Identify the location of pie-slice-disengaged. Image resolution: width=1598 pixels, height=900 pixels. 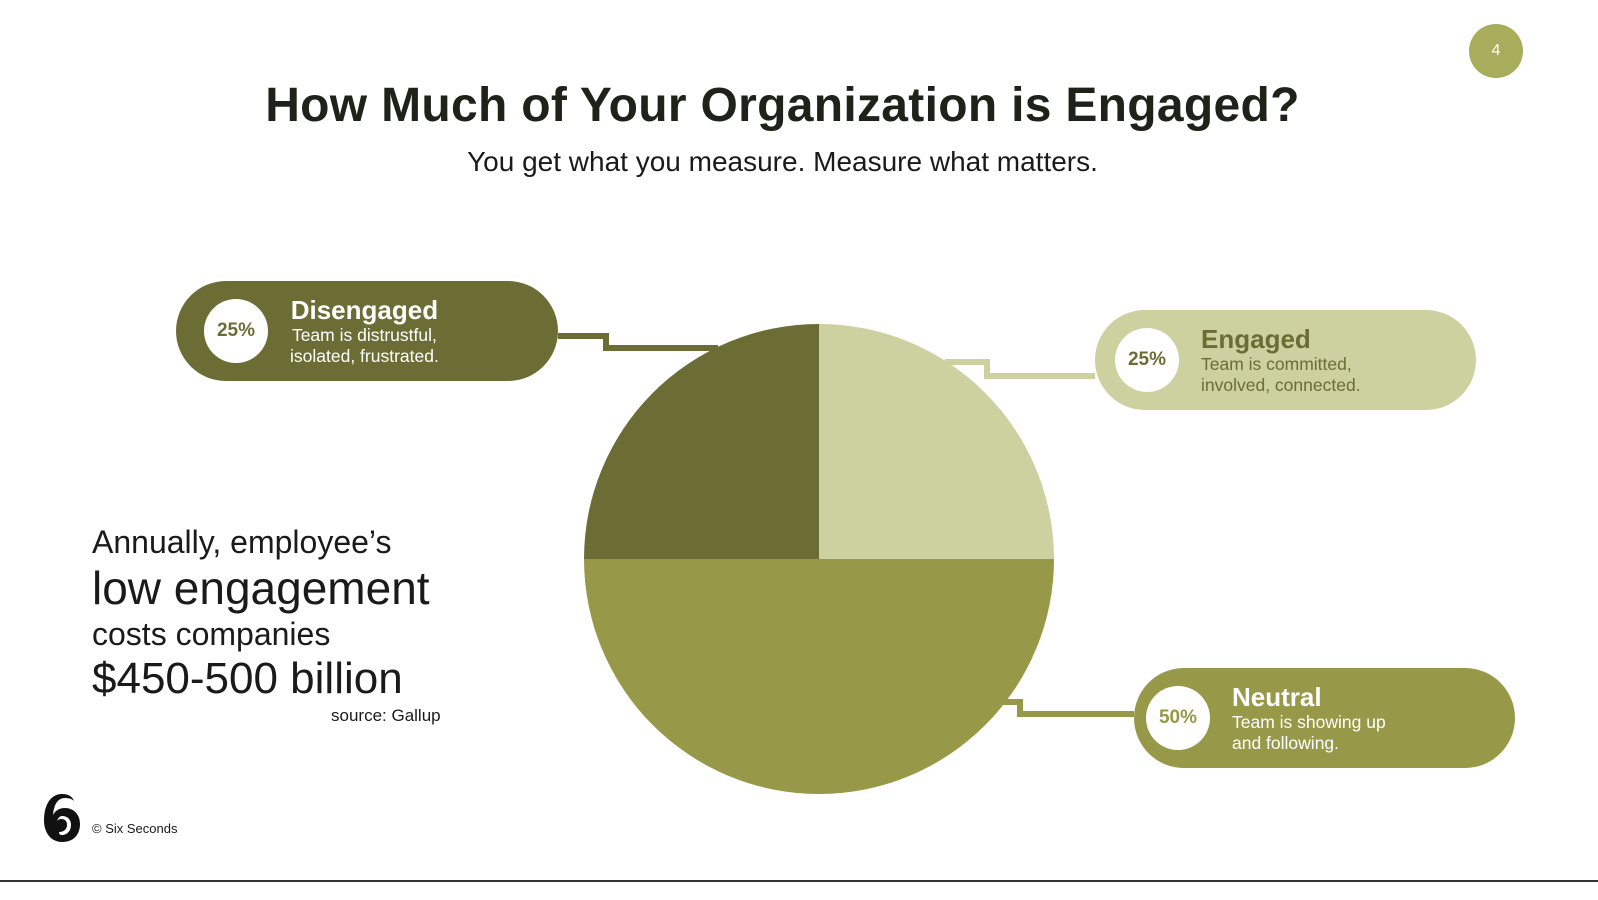
(701, 441).